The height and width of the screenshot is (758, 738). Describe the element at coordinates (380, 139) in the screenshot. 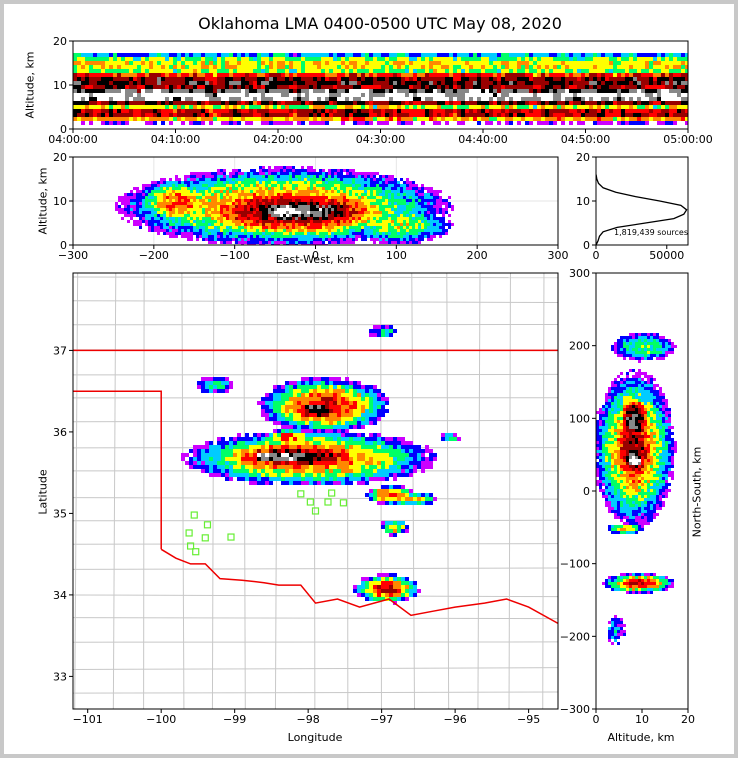

I see `x-tick-label: 04:30:00` at that location.